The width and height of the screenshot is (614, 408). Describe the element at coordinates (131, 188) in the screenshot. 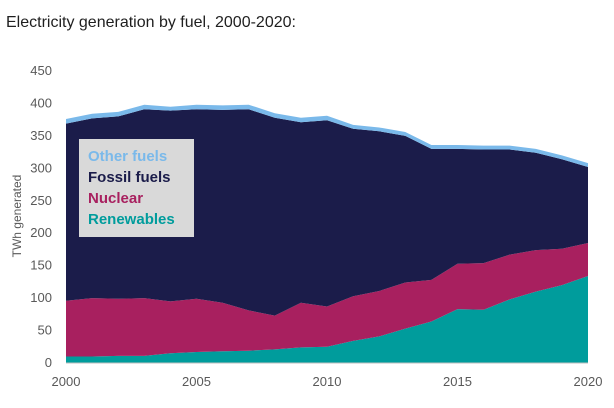

I see `legend: Other fuels Fossil fuels Nuclear Renewables` at that location.